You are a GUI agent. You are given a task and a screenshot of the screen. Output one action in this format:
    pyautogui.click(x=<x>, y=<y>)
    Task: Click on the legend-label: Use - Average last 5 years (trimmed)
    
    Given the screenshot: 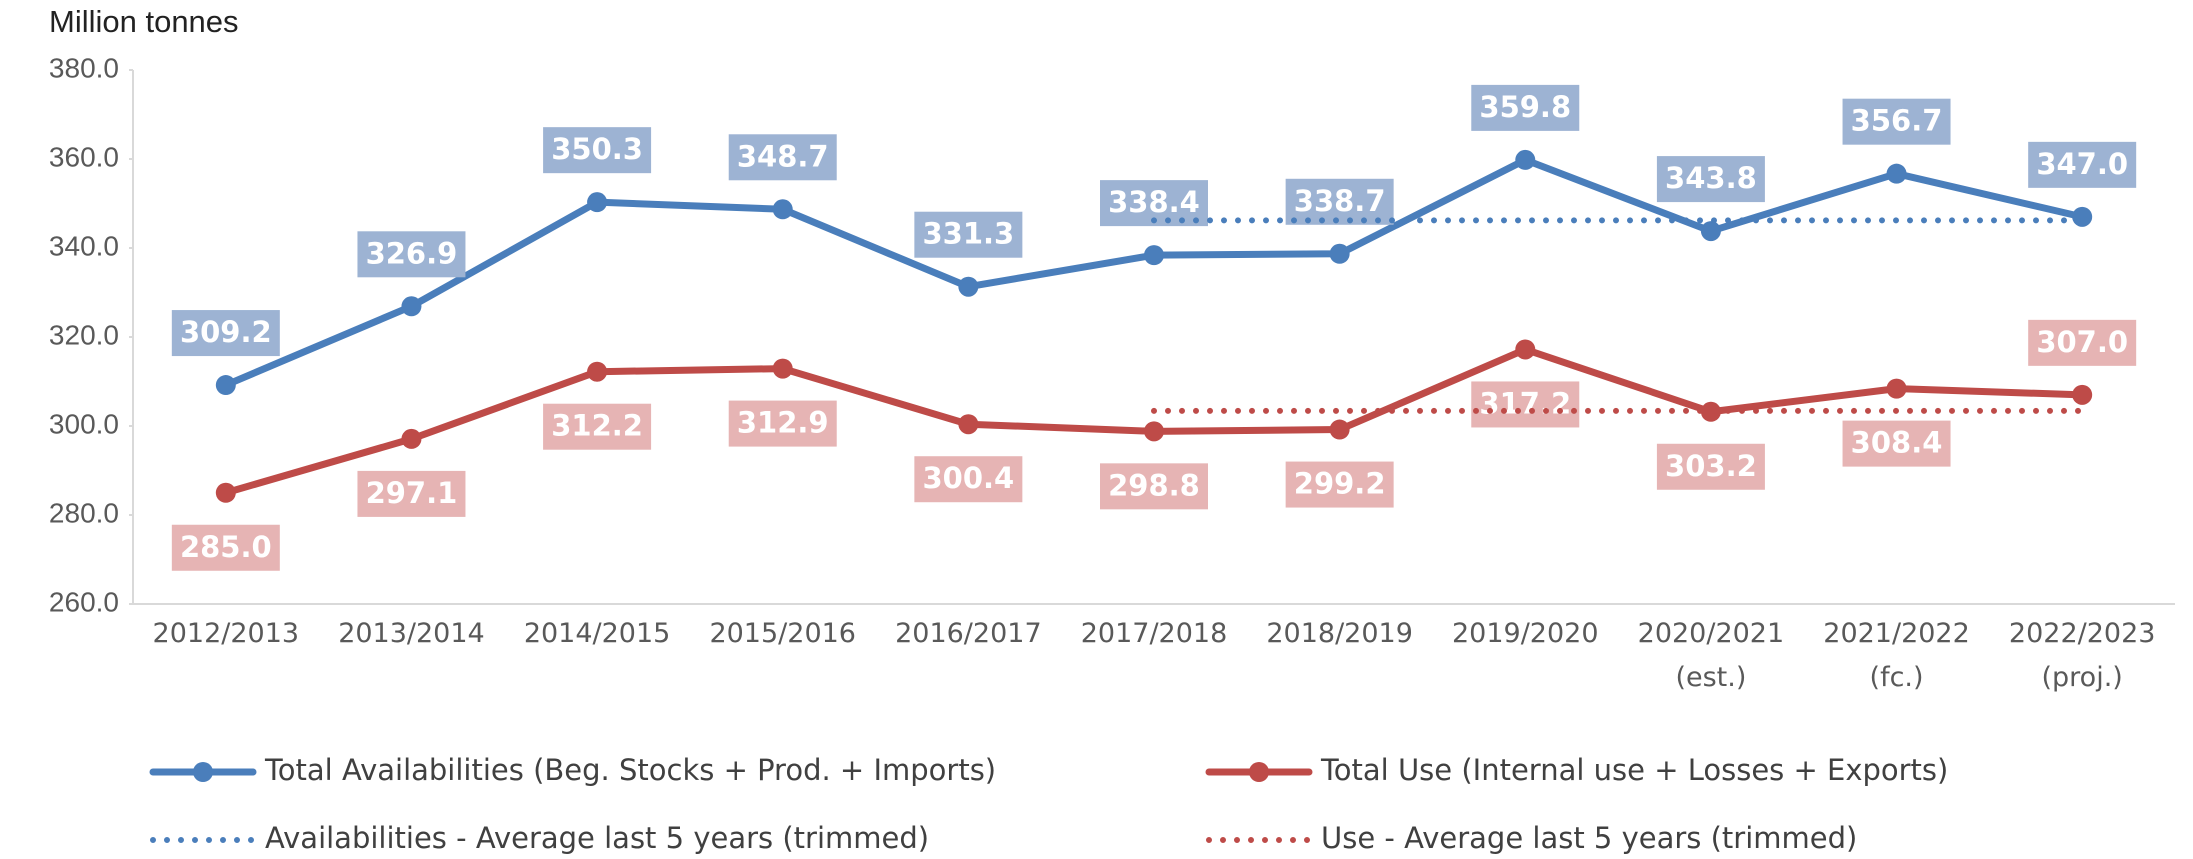 What is the action you would take?
    pyautogui.click(x=1589, y=838)
    